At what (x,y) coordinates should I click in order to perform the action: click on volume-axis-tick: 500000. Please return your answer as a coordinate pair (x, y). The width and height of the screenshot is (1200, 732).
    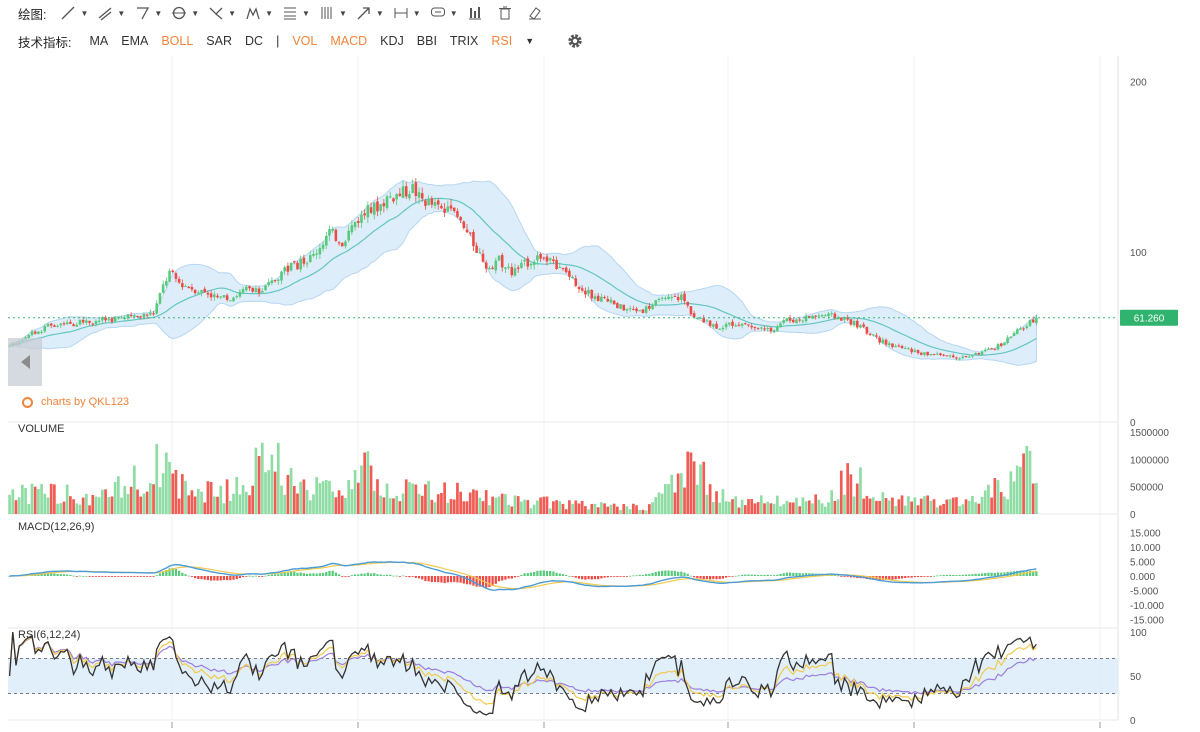
    Looking at the image, I should click on (1147, 488).